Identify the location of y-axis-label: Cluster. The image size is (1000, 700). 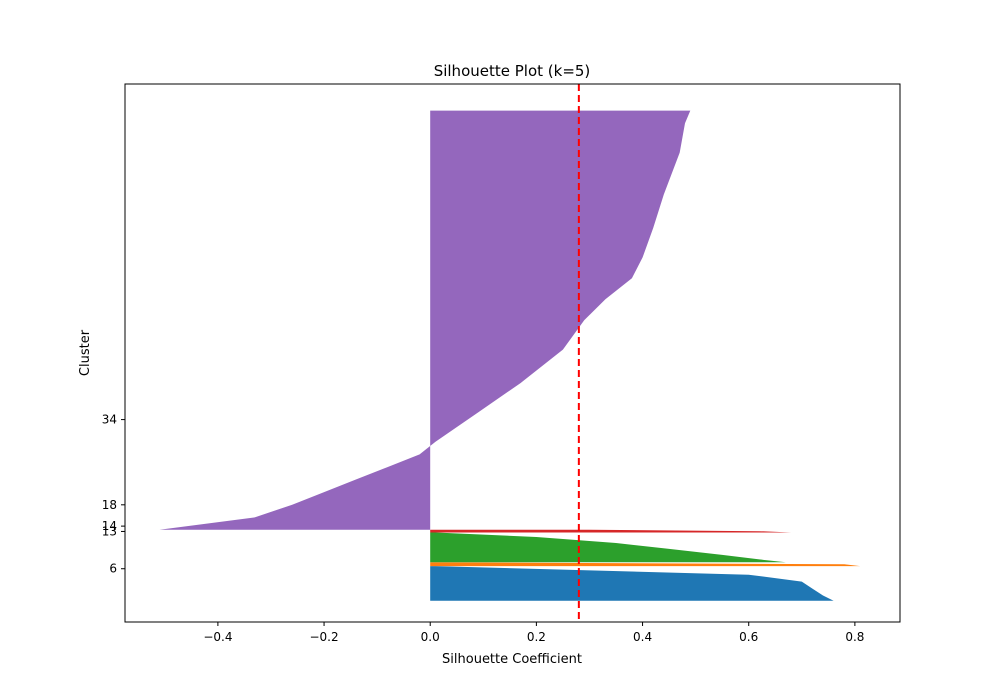
(85, 352).